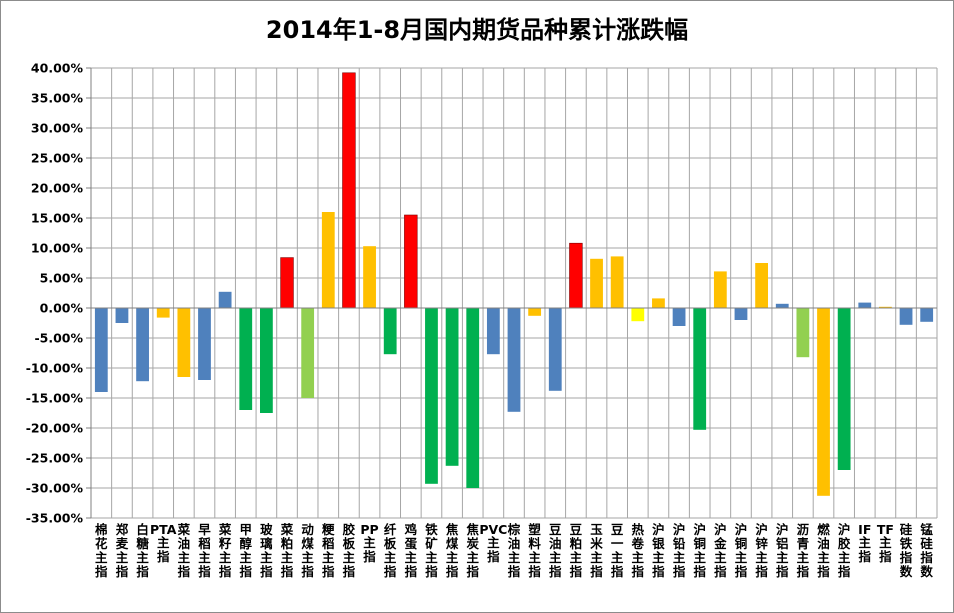  Describe the element at coordinates (58, 338) in the screenshot. I see `y-tick-label: -5.00%` at that location.